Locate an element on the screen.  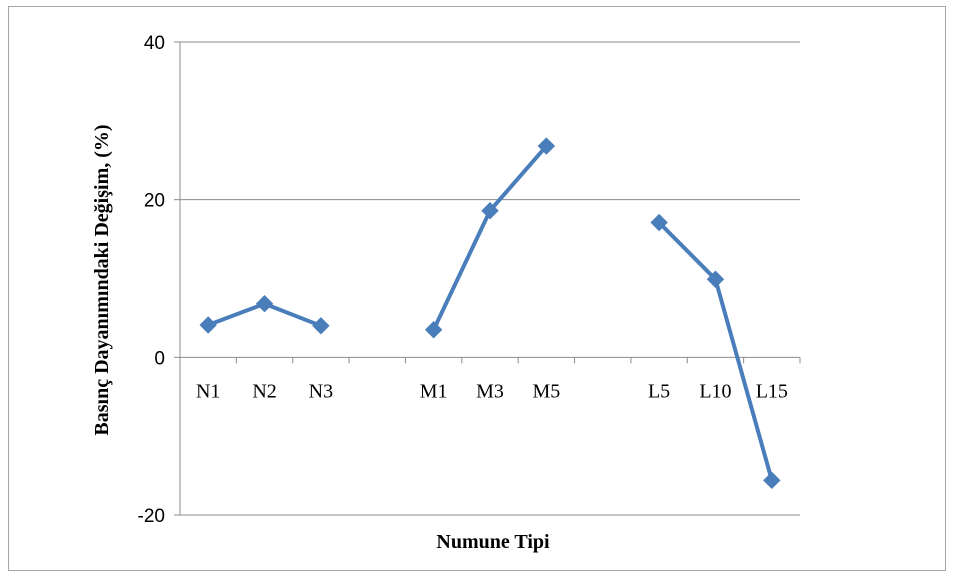
x-category-label: N2 is located at coordinates (264, 391).